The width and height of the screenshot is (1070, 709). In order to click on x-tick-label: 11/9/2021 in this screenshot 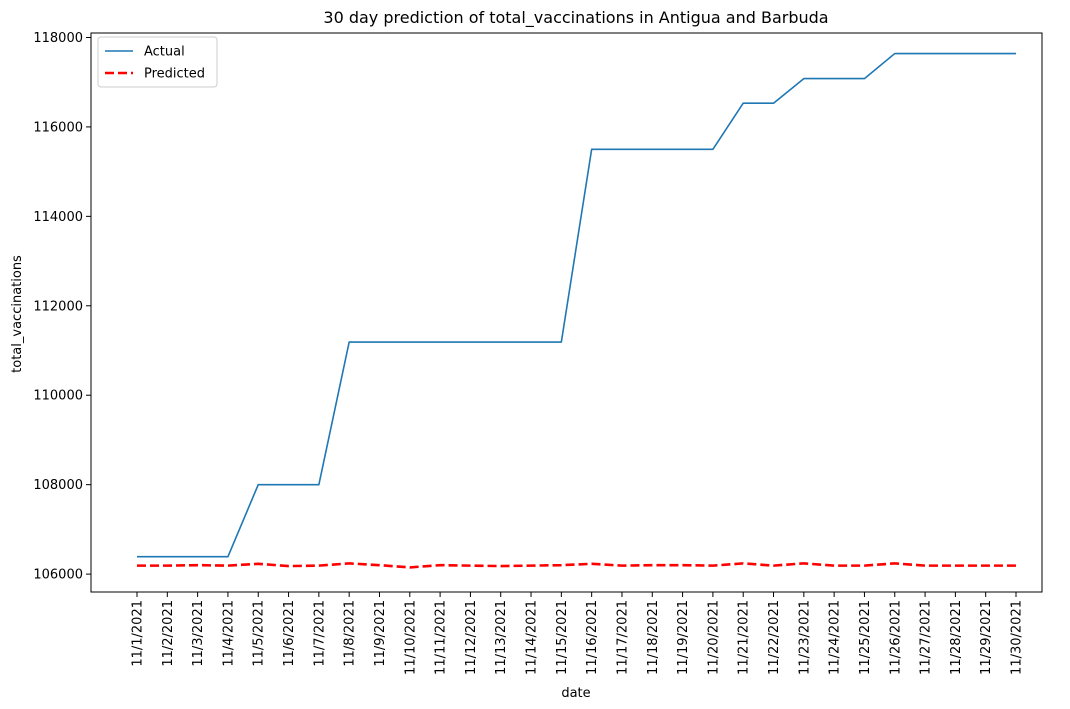, I will do `click(380, 633)`.